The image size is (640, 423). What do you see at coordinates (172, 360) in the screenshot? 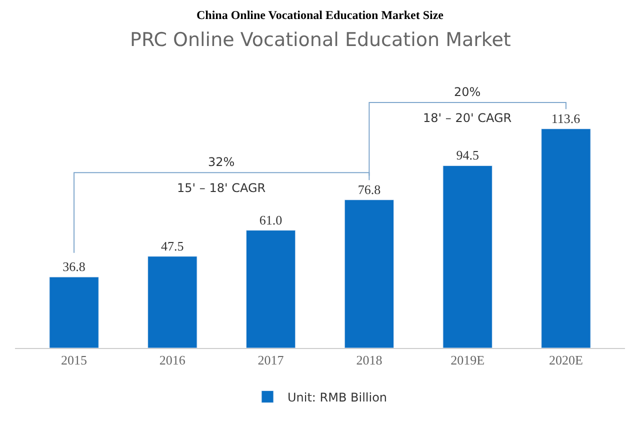
I see `x-tick-label: 2016` at bounding box center [172, 360].